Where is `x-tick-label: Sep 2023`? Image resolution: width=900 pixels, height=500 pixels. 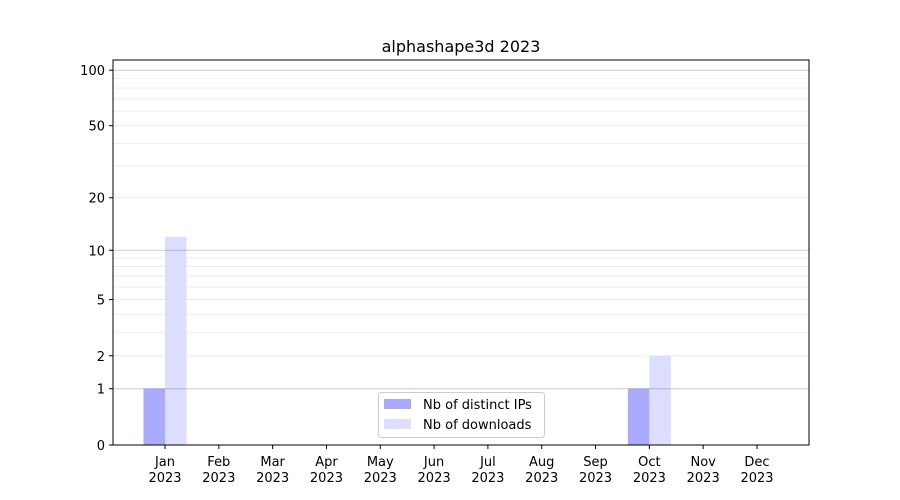 x-tick-label: Sep 2023 is located at coordinates (595, 470).